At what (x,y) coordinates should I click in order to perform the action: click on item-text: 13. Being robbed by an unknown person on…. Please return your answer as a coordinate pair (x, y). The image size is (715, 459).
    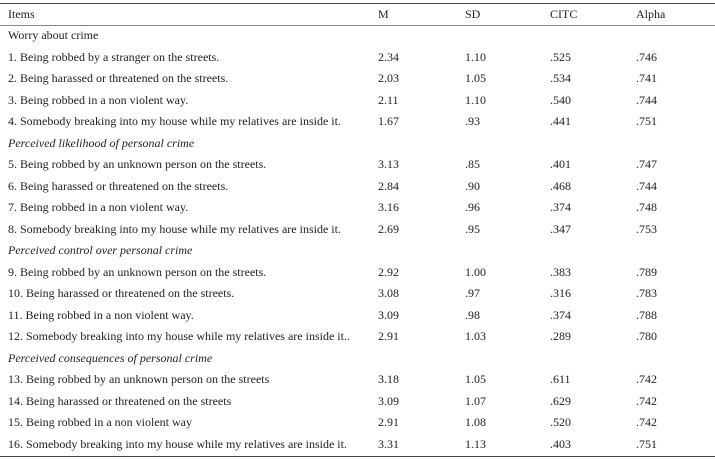
    Looking at the image, I should click on (139, 379).